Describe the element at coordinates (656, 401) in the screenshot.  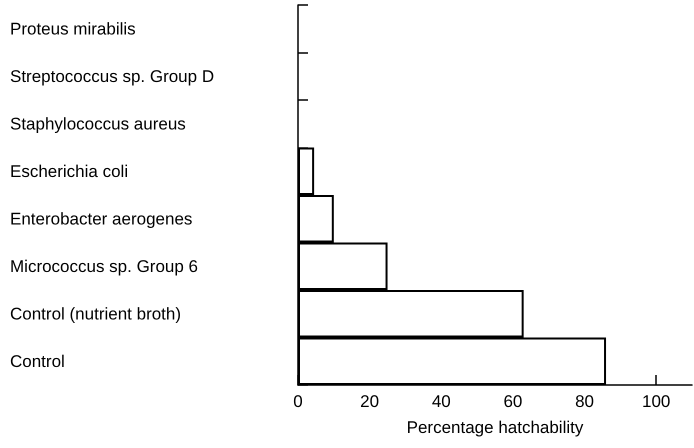
I see `x-tick-label: 100` at that location.